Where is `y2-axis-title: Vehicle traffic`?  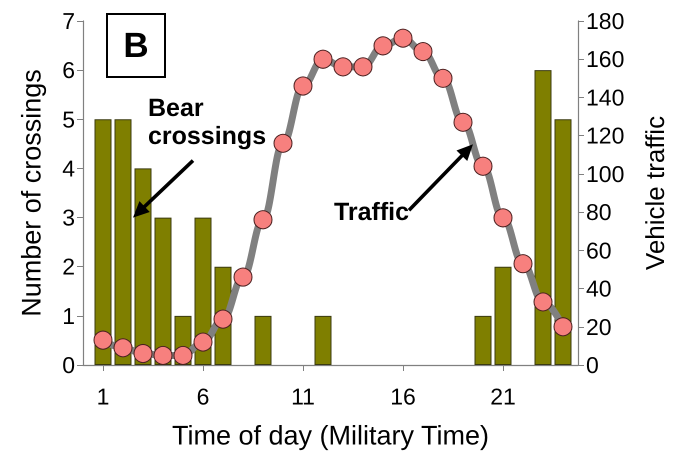
y2-axis-title: Vehicle traffic is located at coordinates (655, 193).